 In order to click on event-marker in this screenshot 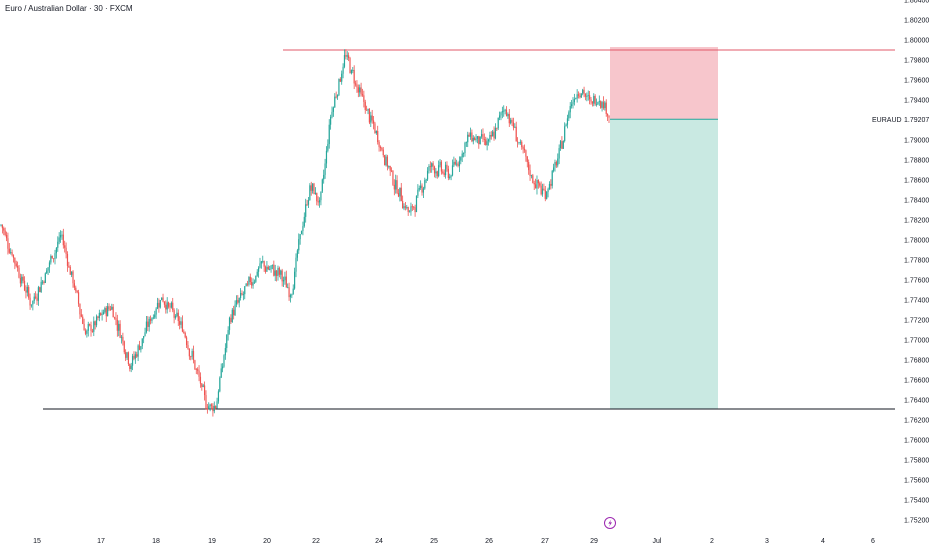, I will do `click(610, 523)`.